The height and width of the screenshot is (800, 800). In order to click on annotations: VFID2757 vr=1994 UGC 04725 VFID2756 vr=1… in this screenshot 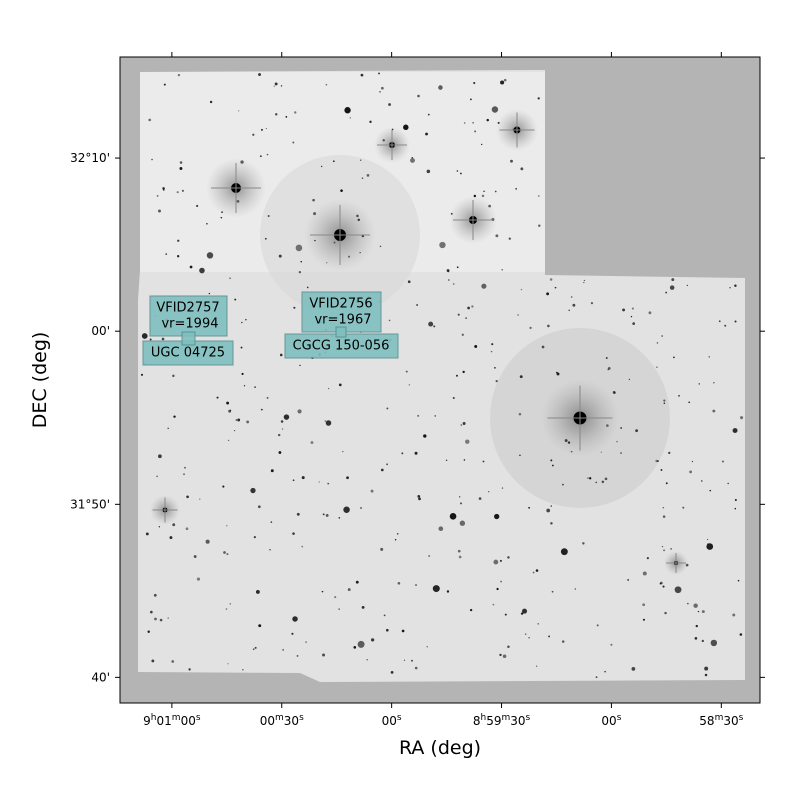, I will do `click(270, 328)`.